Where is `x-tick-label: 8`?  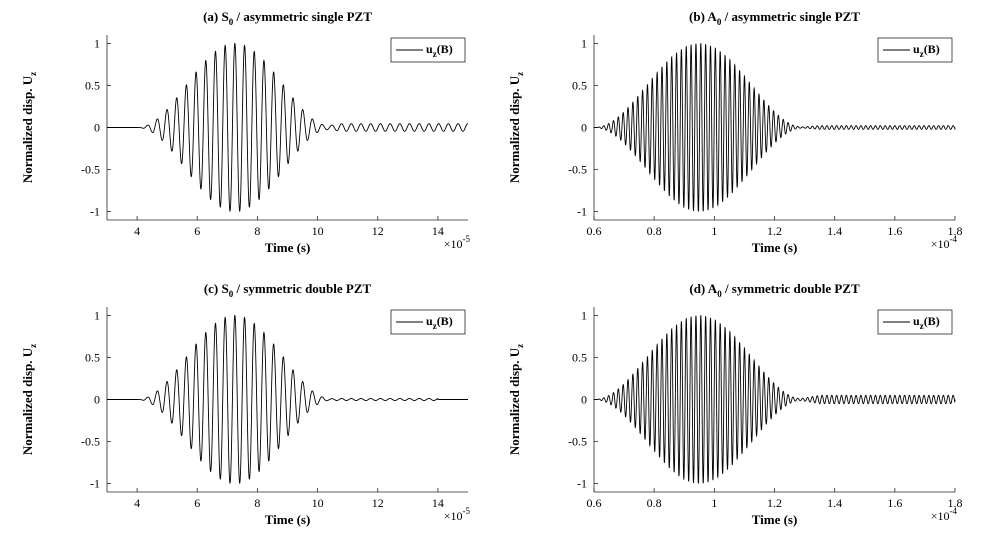
x-tick-label: 8 is located at coordinates (257, 503).